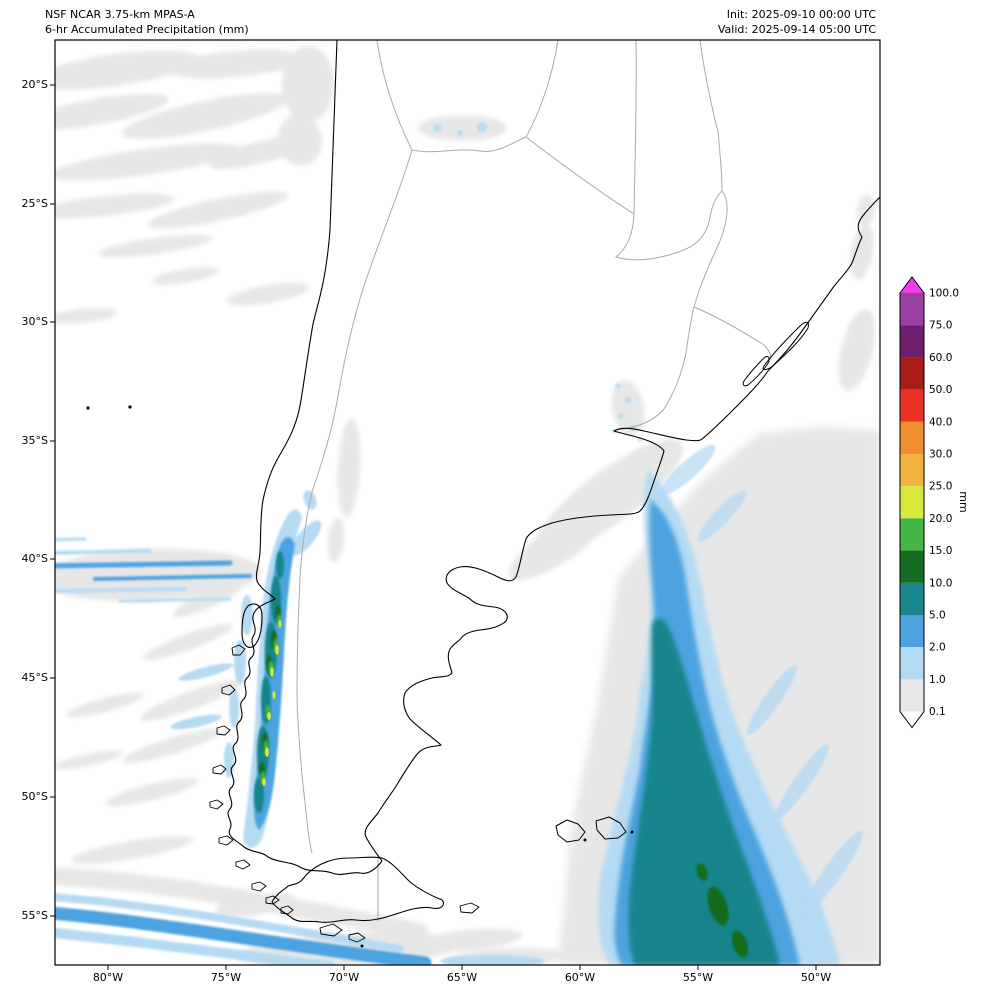  I want to click on lat-tick-label: 45°S, so click(34, 677).